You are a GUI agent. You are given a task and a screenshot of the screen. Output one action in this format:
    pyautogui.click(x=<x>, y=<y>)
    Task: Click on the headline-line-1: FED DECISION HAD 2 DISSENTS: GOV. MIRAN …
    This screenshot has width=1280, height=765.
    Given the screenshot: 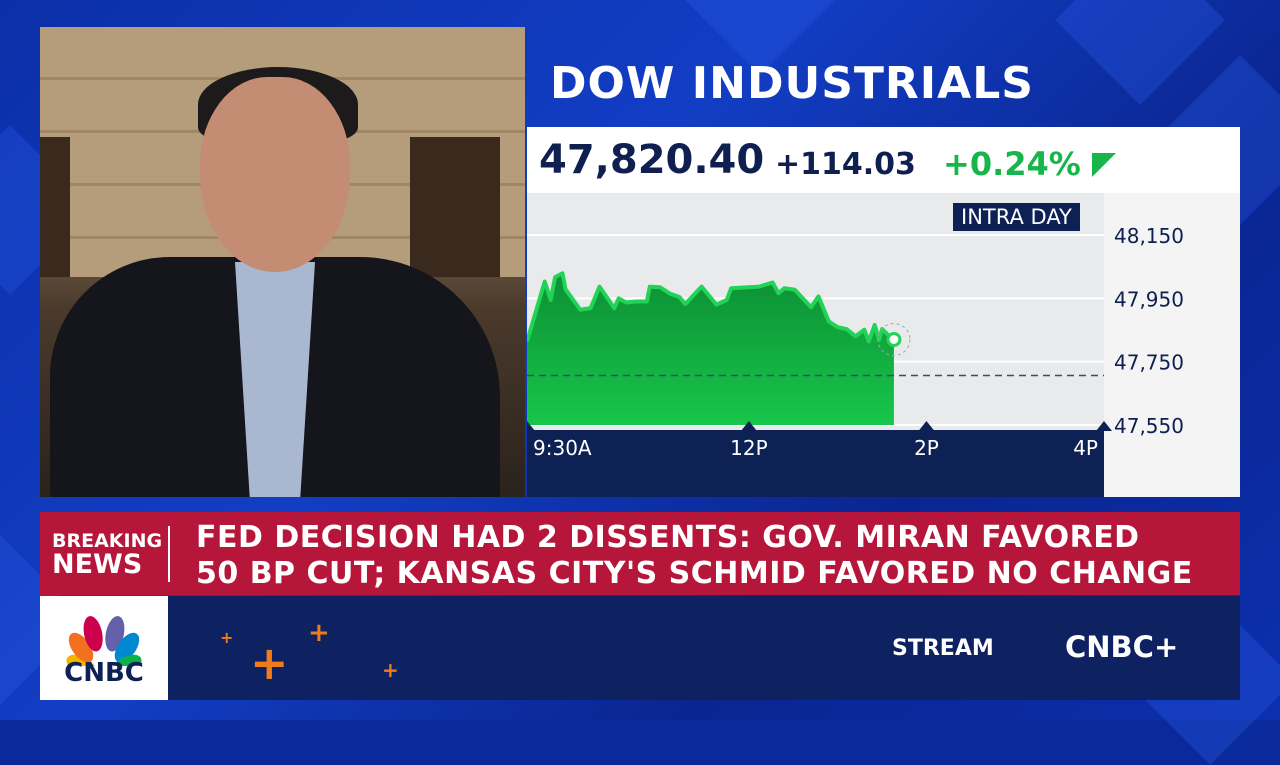 What is the action you would take?
    pyautogui.click(x=694, y=538)
    